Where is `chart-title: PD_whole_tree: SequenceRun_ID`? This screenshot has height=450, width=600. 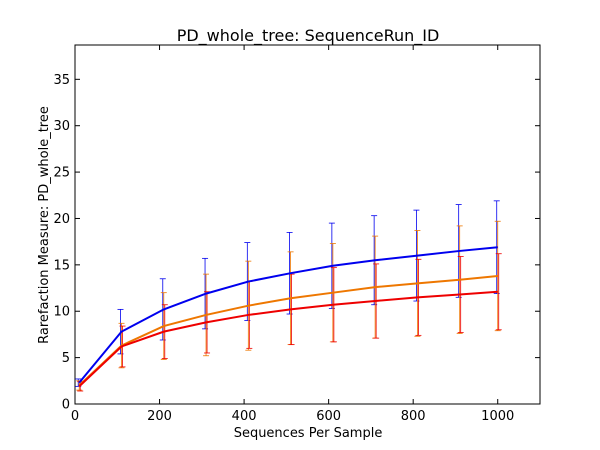 chart-title: PD_whole_tree: SequenceRun_ID is located at coordinates (308, 36).